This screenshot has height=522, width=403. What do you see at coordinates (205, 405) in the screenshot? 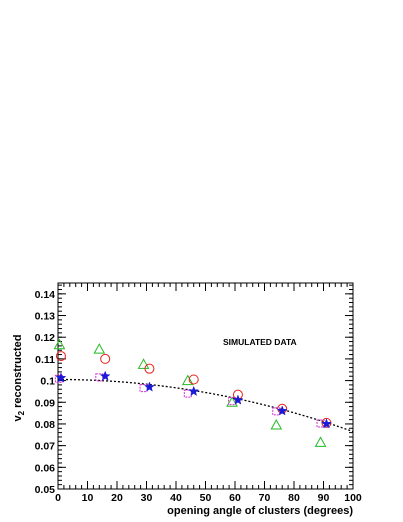
I see `fit-curve` at bounding box center [205, 405].